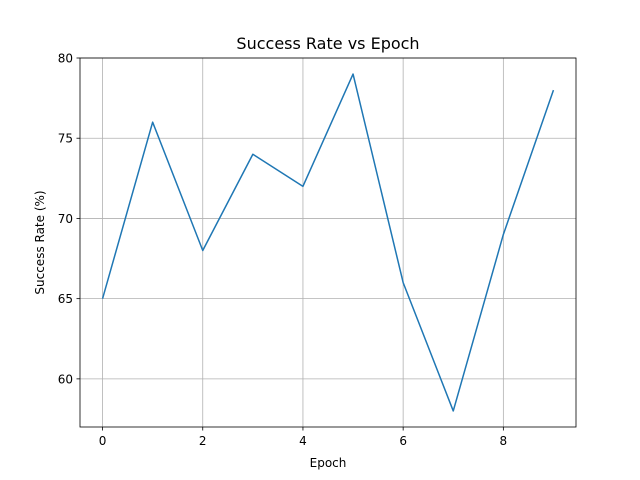  I want to click on x-axis-ticks: 0 2 4 6 8, so click(303, 437).